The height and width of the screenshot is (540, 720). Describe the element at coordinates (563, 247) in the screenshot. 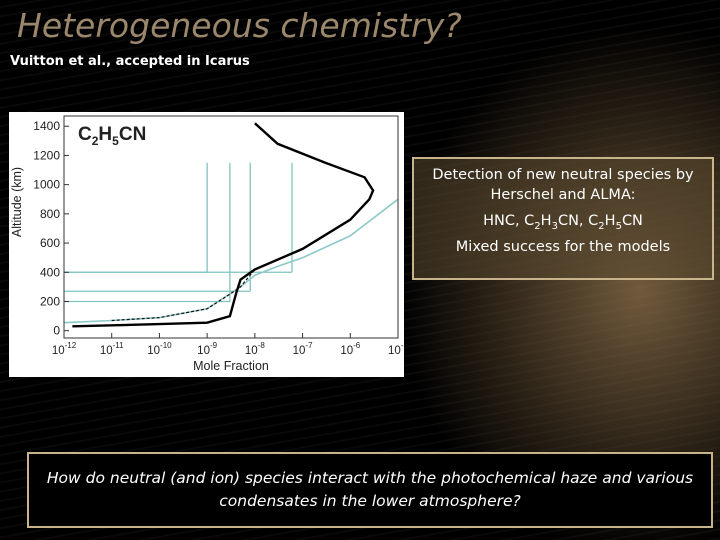

I see `result-text: Mixed success for the models` at that location.